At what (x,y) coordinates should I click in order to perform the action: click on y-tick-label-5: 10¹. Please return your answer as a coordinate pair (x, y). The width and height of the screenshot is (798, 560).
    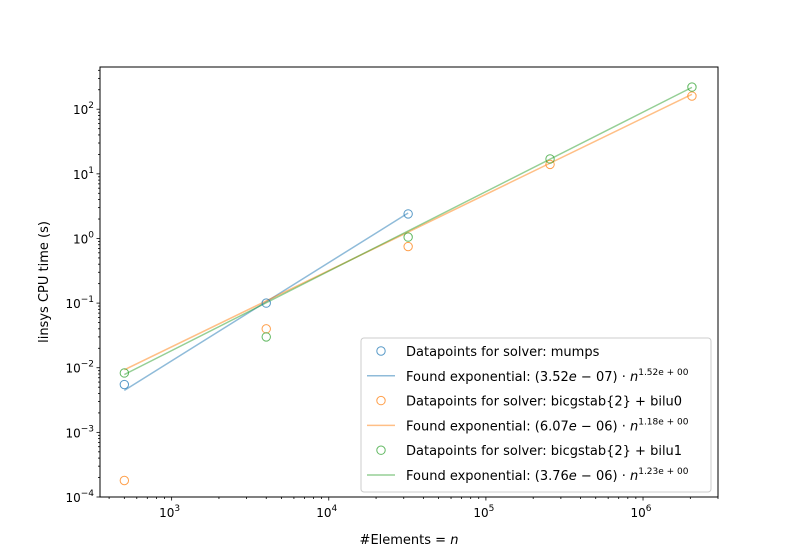
    Looking at the image, I should click on (83, 174).